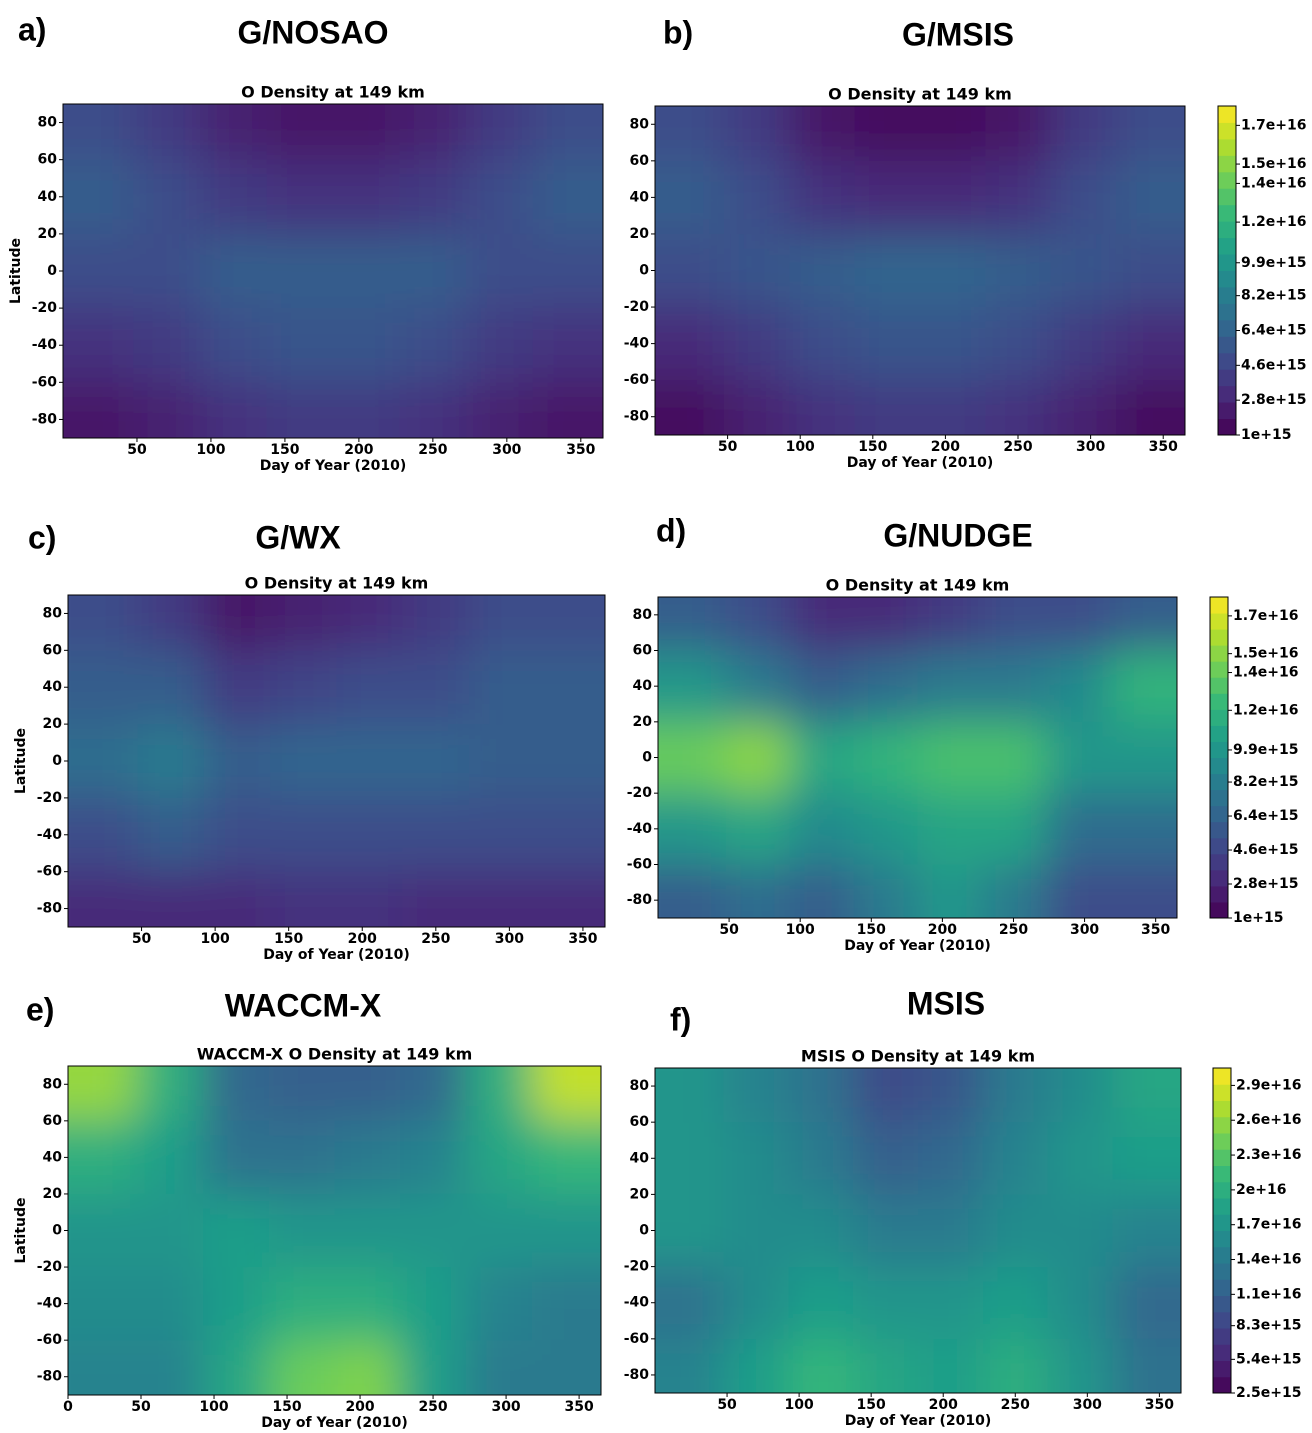 The height and width of the screenshot is (1433, 1312). Describe the element at coordinates (50, 1377) in the screenshot. I see `y-tick-label: -80` at that location.